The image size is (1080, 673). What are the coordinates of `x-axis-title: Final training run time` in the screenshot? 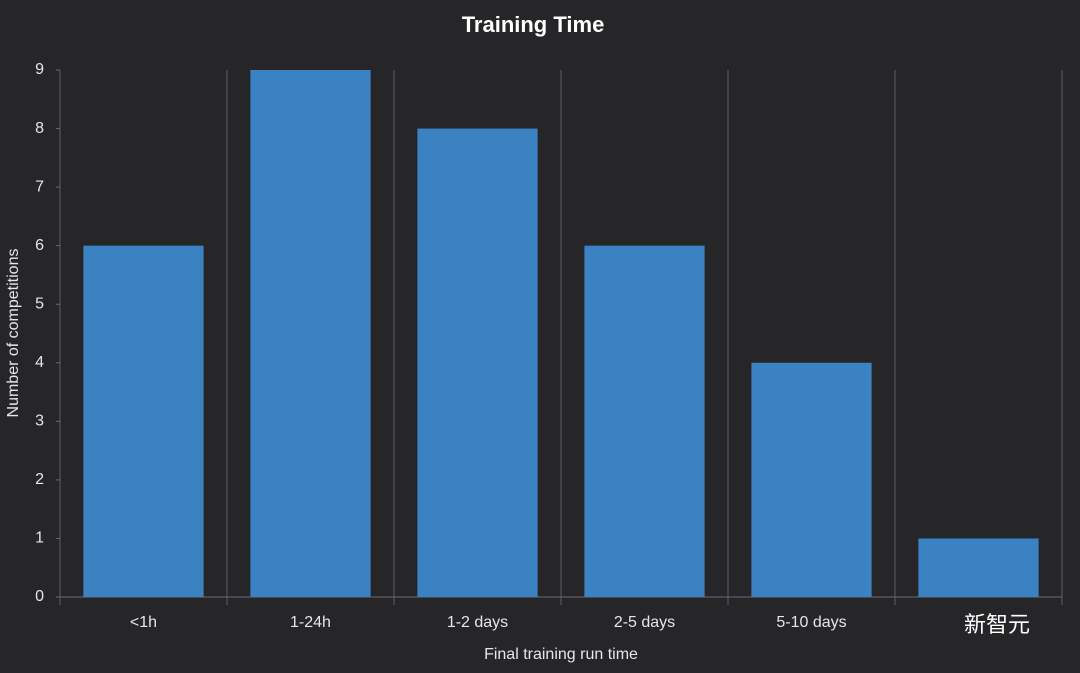 It's located at (561, 654).